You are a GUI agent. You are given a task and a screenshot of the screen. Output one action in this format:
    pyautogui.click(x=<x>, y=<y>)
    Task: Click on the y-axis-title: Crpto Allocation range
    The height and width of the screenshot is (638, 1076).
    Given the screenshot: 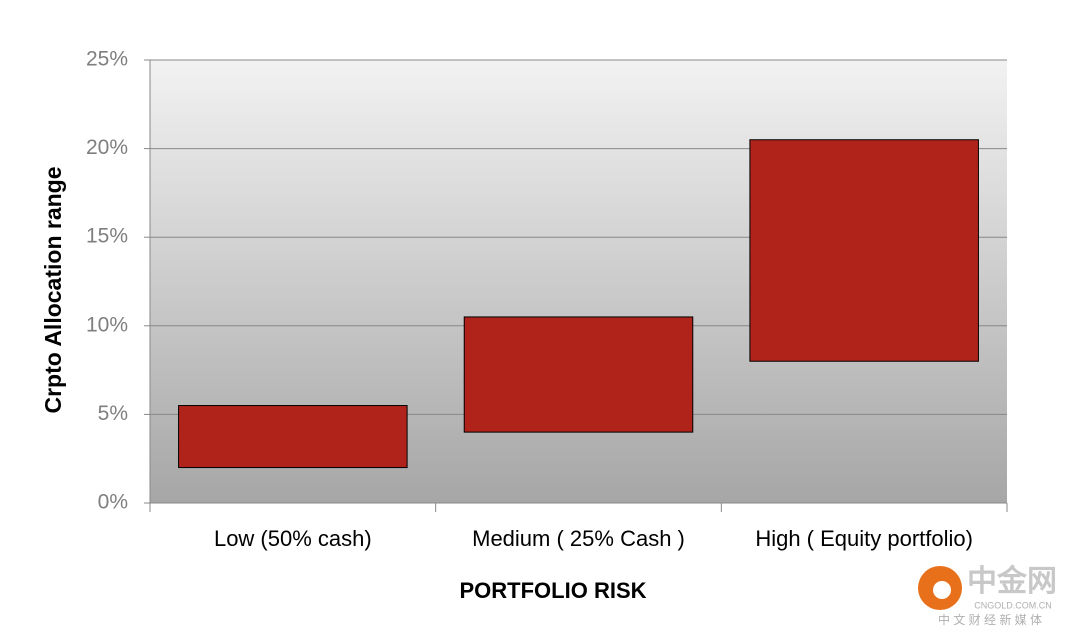 What is the action you would take?
    pyautogui.click(x=53, y=289)
    